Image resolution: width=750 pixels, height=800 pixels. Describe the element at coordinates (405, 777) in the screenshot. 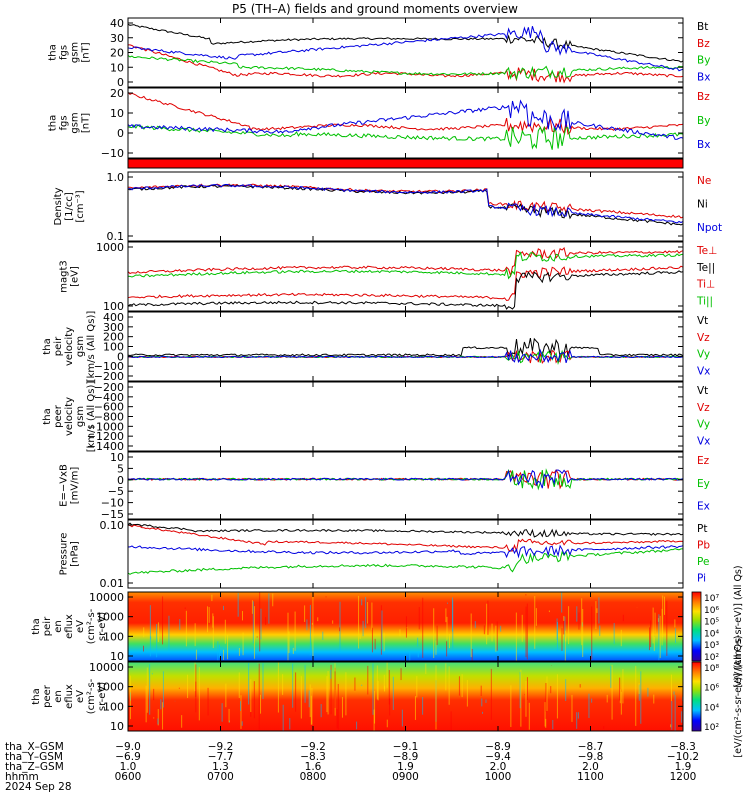

I see `x-tick-label: 0900` at that location.